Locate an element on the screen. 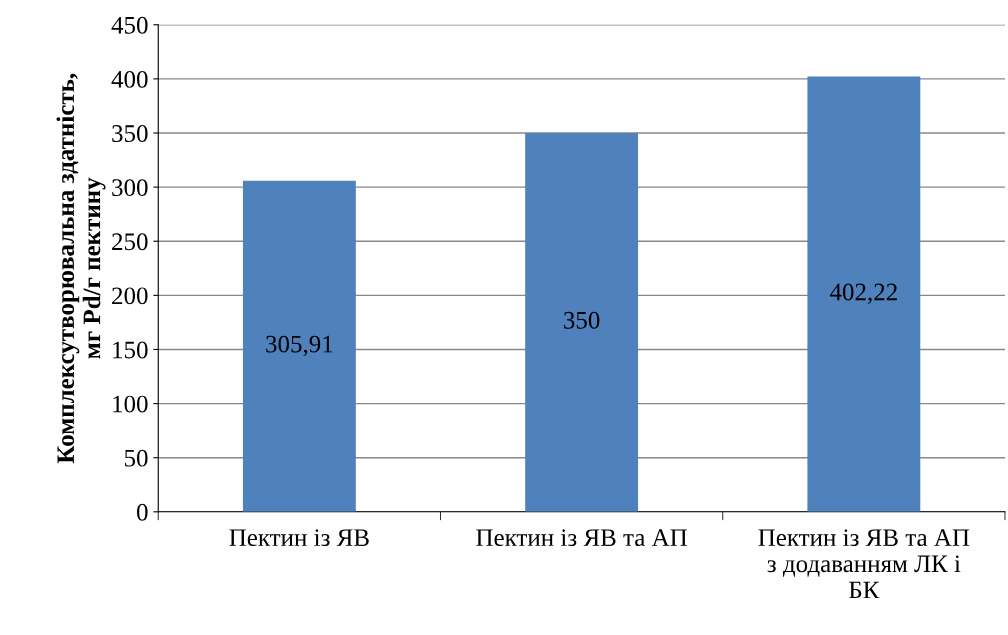  x-tick-label: Пектин із ЯВ та АП з додаванням ЛК і БК is located at coordinates (864, 564).